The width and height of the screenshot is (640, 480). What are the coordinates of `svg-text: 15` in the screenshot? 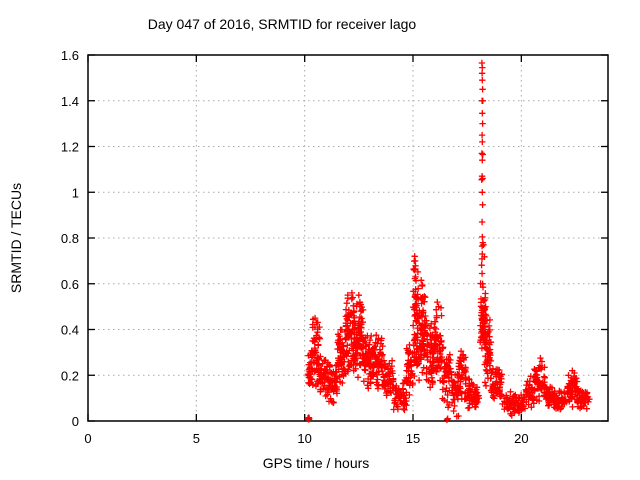 It's located at (413, 438).